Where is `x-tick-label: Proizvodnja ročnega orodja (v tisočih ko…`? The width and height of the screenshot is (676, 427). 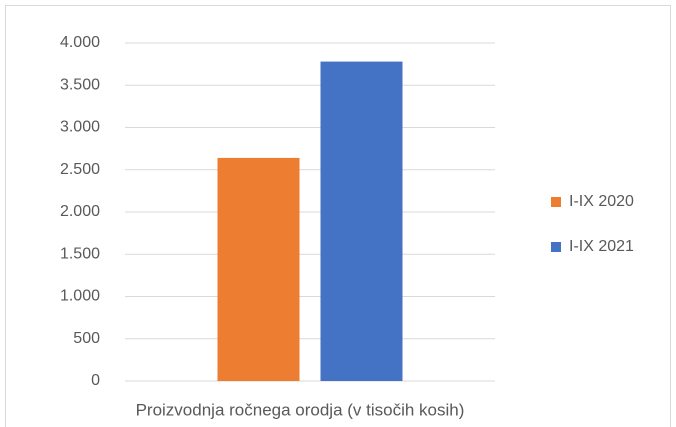 x-tick-label: Proizvodnja ročnega orodja (v tisočih ko… is located at coordinates (300, 409).